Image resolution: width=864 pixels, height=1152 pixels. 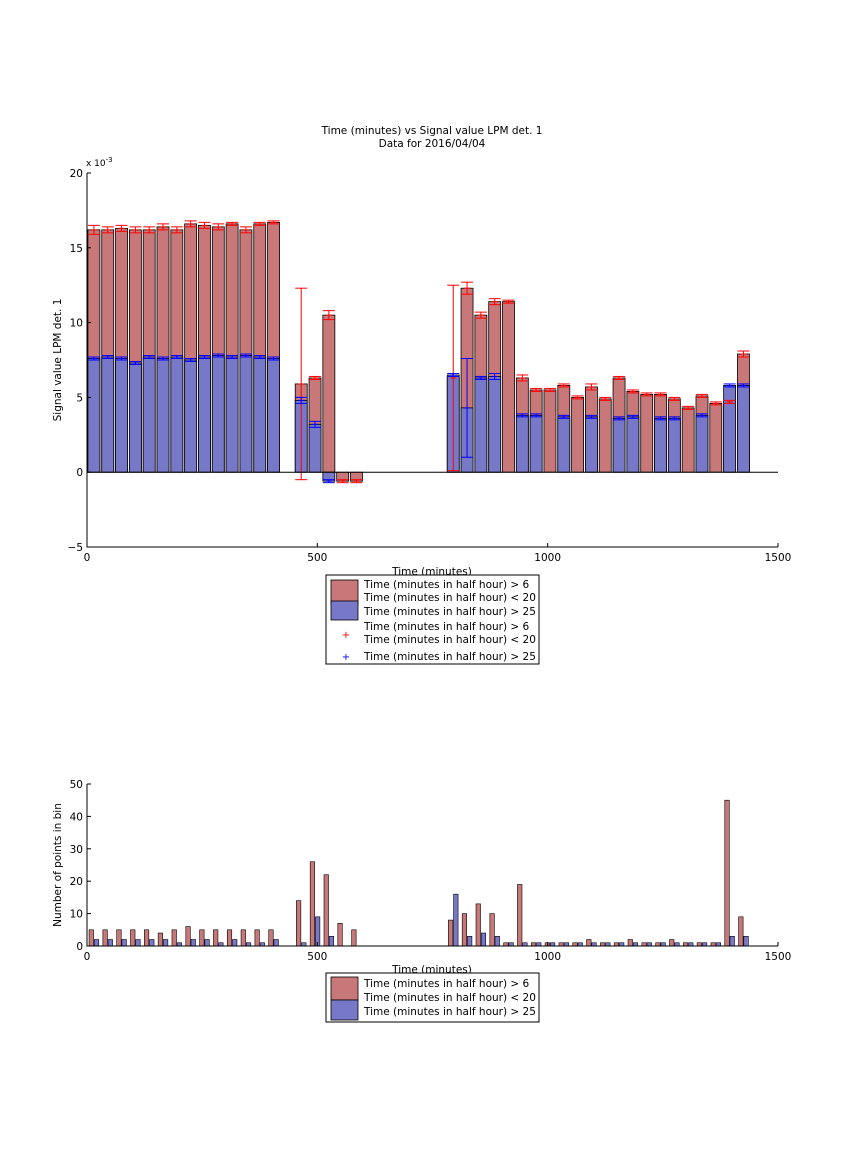 What do you see at coordinates (76, 249) in the screenshot?
I see `y-tick-label: 15` at bounding box center [76, 249].